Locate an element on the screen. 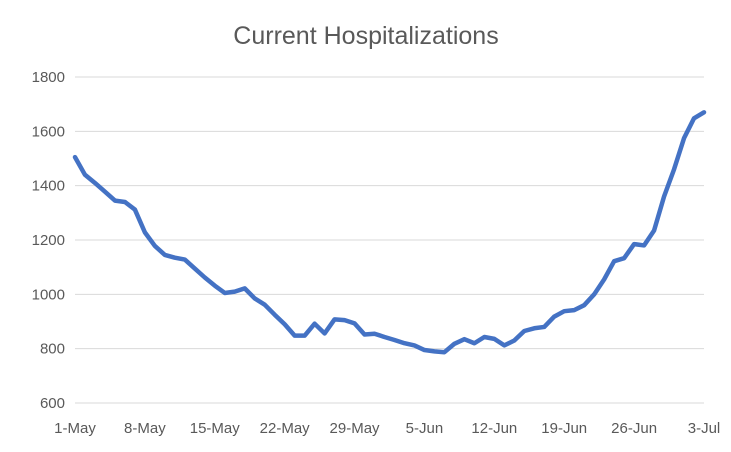 The height and width of the screenshot is (452, 731). x-tick-label: 22-May is located at coordinates (285, 428).